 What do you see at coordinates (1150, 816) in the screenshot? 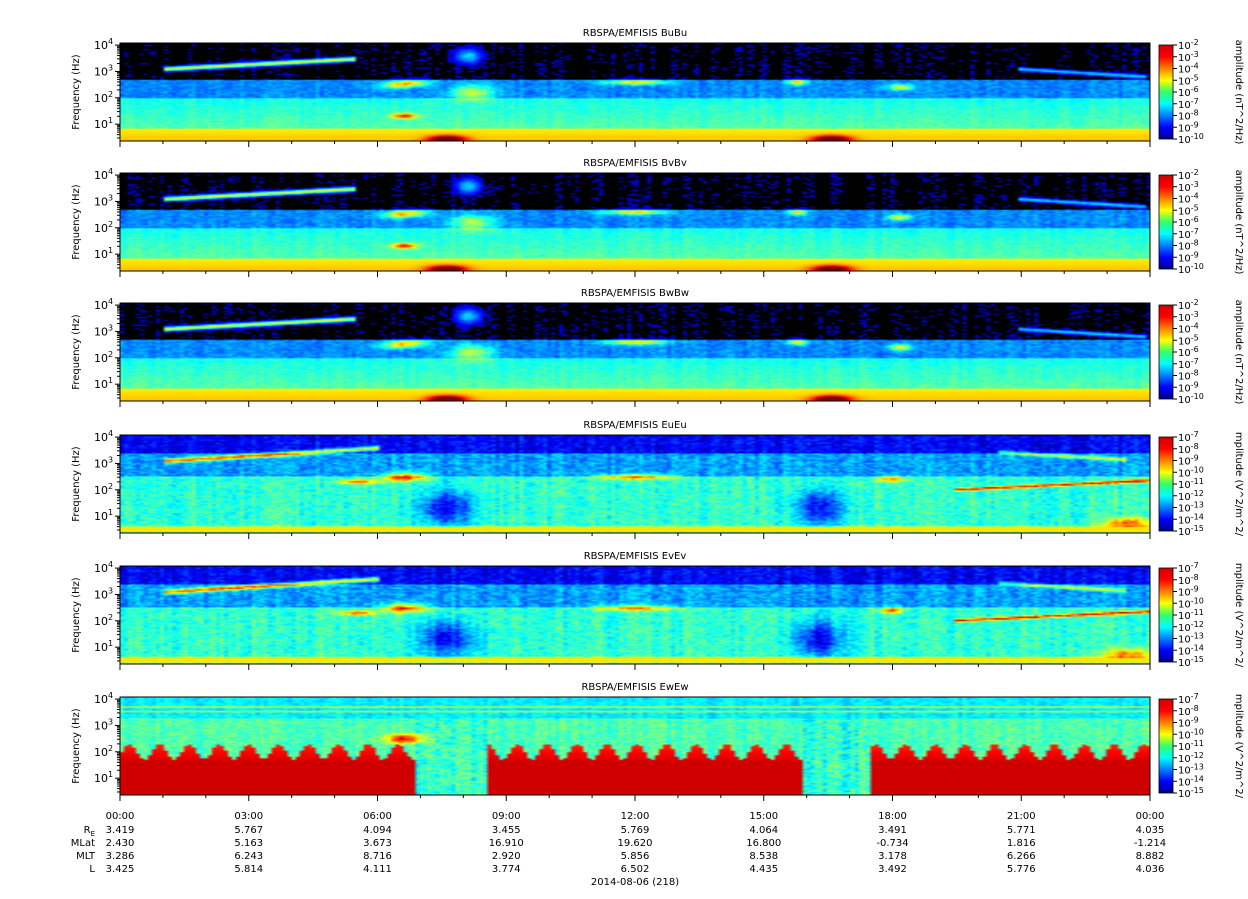
I see `time-tick-label: 00:00` at bounding box center [1150, 816].